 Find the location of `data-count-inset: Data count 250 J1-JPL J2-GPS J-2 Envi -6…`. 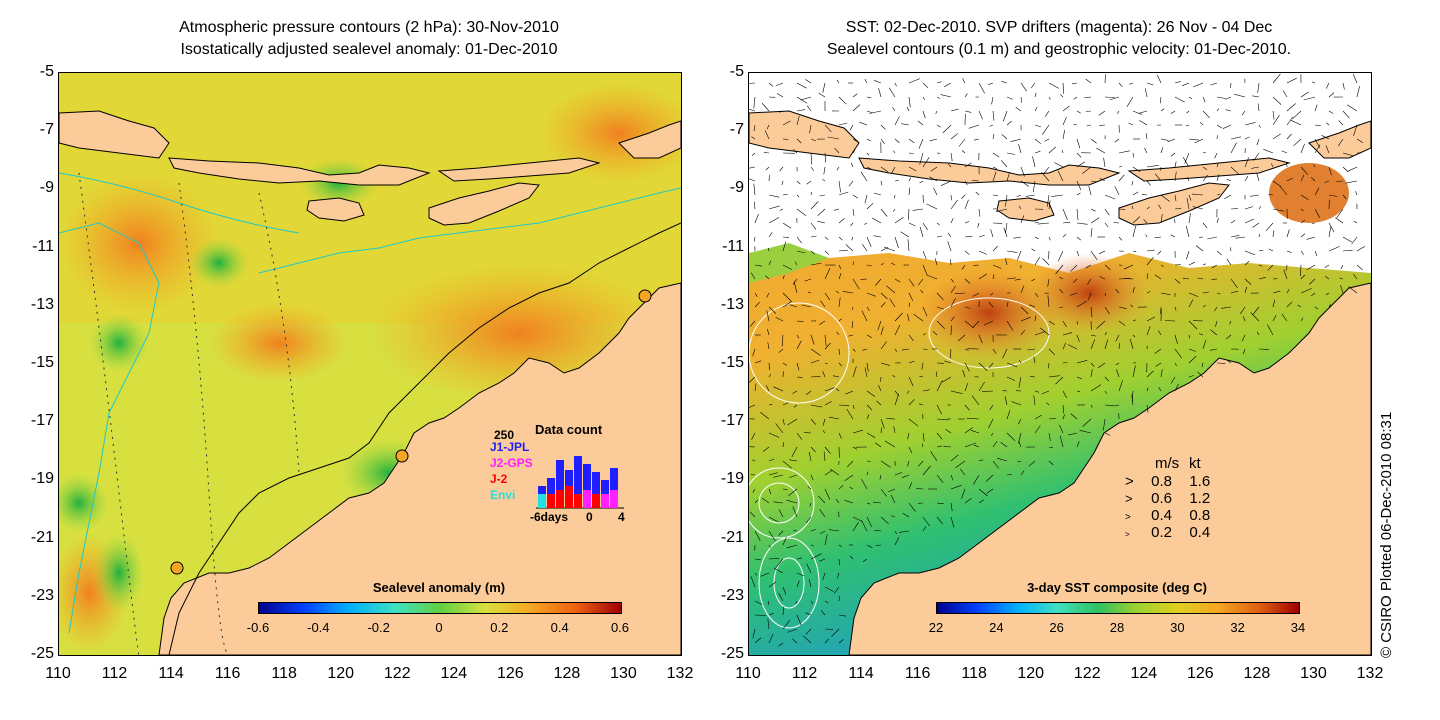

data-count-inset: Data count 250 J1-JPL J2-GPS J-2 Envi -6… is located at coordinates (560, 475).